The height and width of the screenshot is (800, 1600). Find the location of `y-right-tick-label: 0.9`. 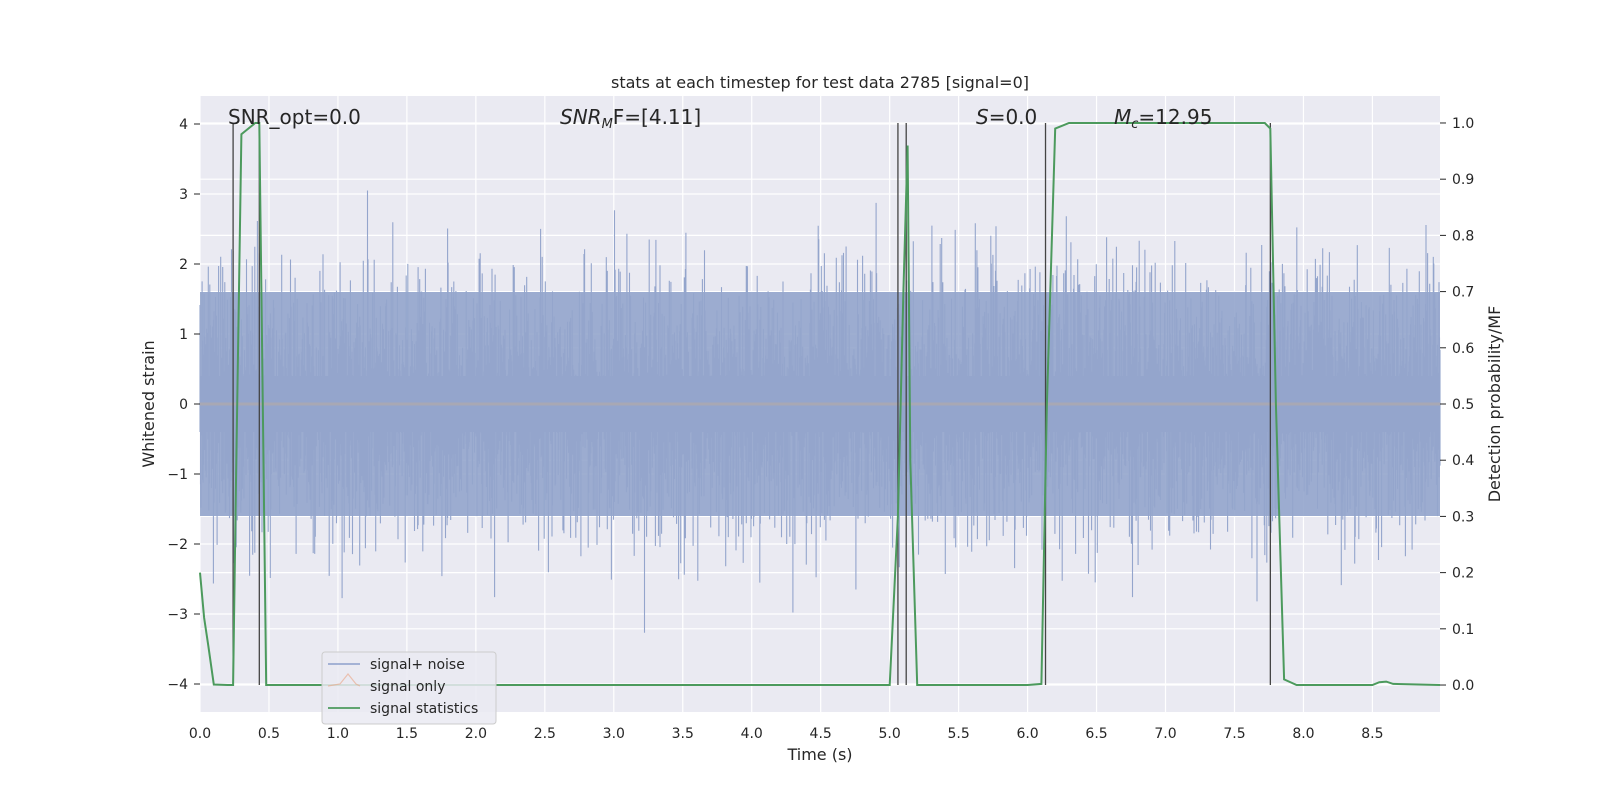

y-right-tick-label: 0.9 is located at coordinates (1463, 180).